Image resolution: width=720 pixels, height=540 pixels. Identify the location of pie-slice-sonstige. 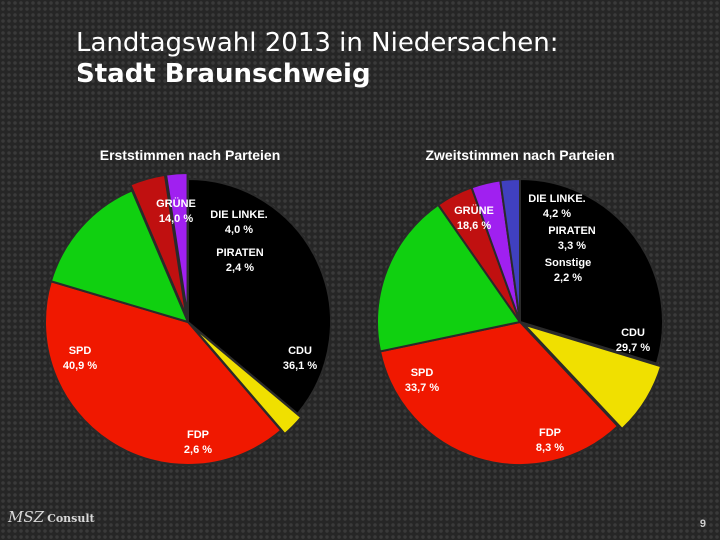
(510, 250).